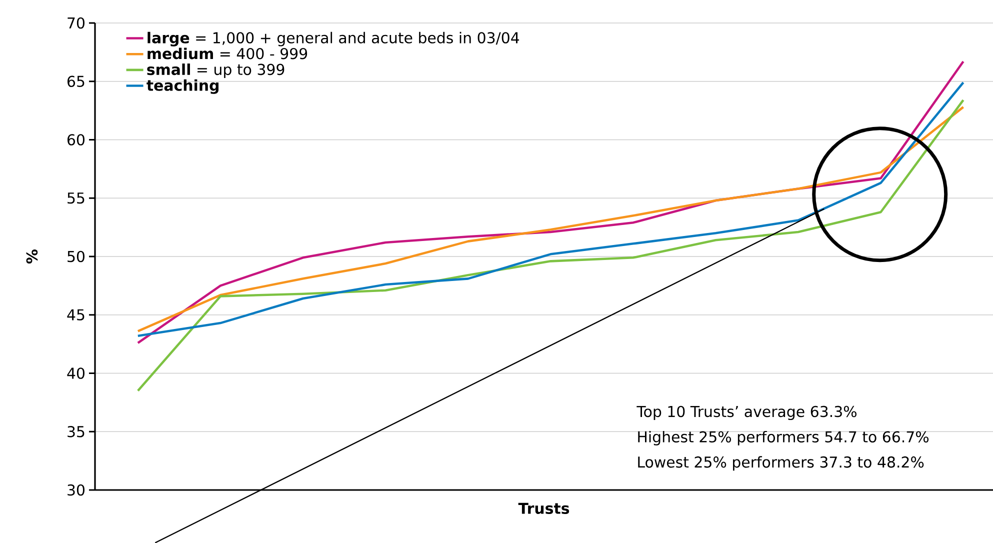 The height and width of the screenshot is (543, 993). I want to click on y-tick-label: 60, so click(76, 140).